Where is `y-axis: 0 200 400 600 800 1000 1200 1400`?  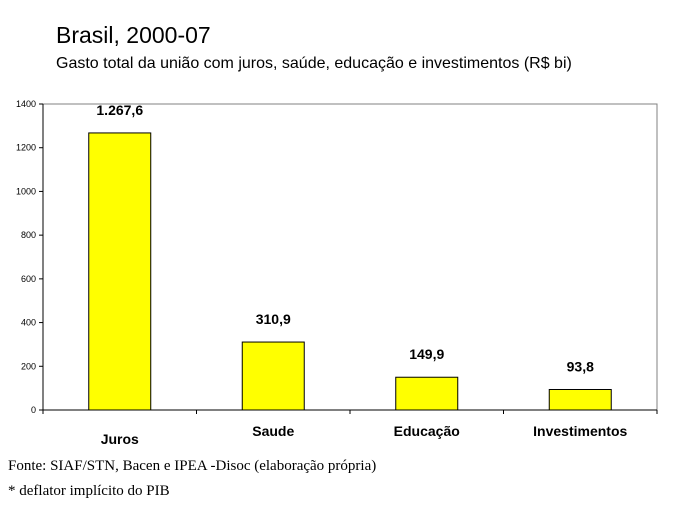 y-axis: 0 200 400 600 800 1000 1200 1400 is located at coordinates (30, 257).